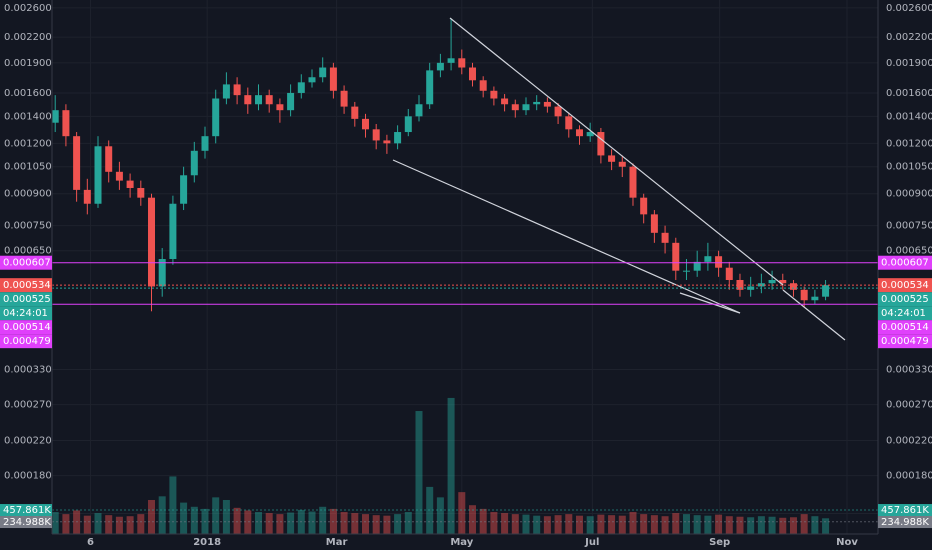  What do you see at coordinates (909, 440) in the screenshot?
I see `y-tick-label: 0.000220` at bounding box center [909, 440].